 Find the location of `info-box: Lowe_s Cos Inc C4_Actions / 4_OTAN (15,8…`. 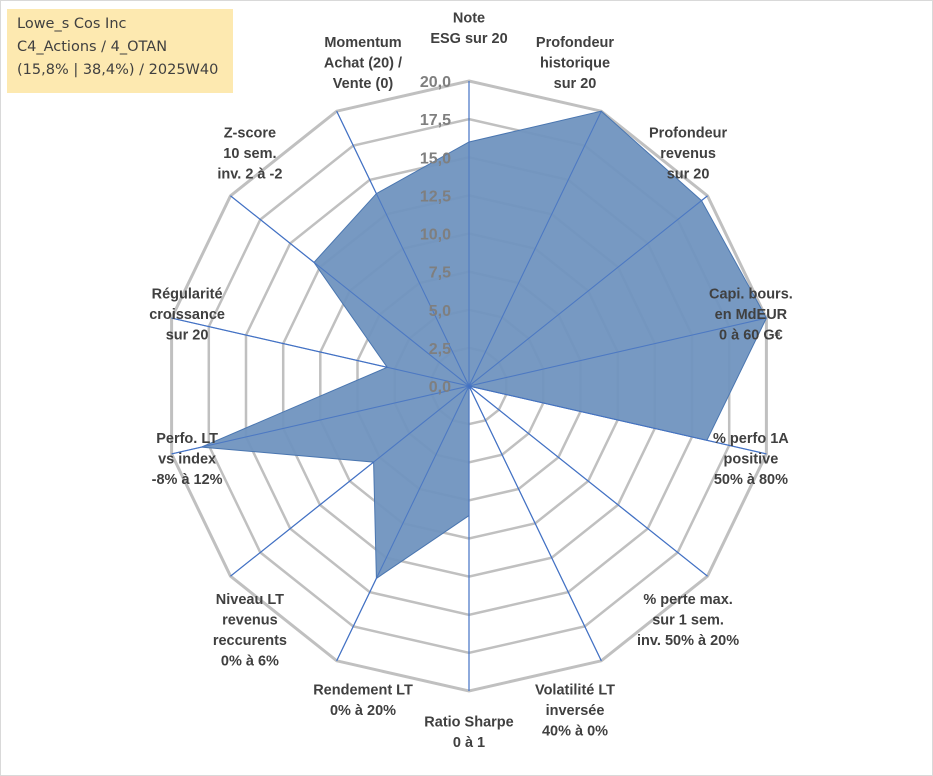

info-box: Lowe_s Cos Inc C4_Actions / 4_OTAN (15,8… is located at coordinates (120, 51).